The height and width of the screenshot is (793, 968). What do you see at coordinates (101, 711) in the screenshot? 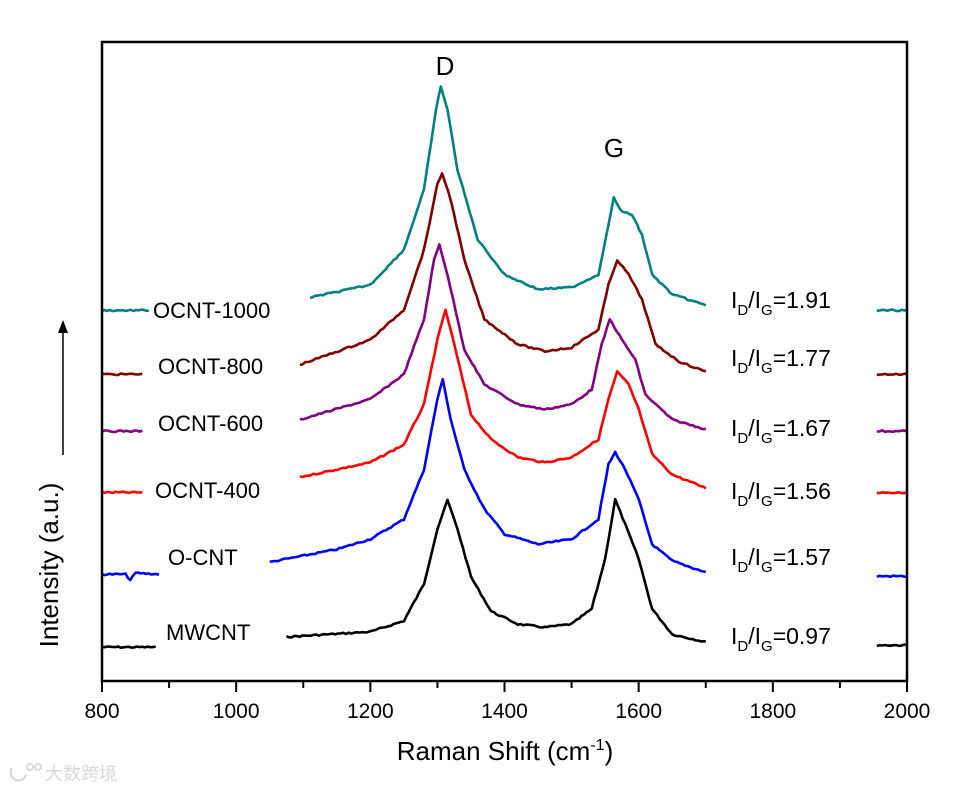
I see `x-tick-label: 800` at bounding box center [101, 711].